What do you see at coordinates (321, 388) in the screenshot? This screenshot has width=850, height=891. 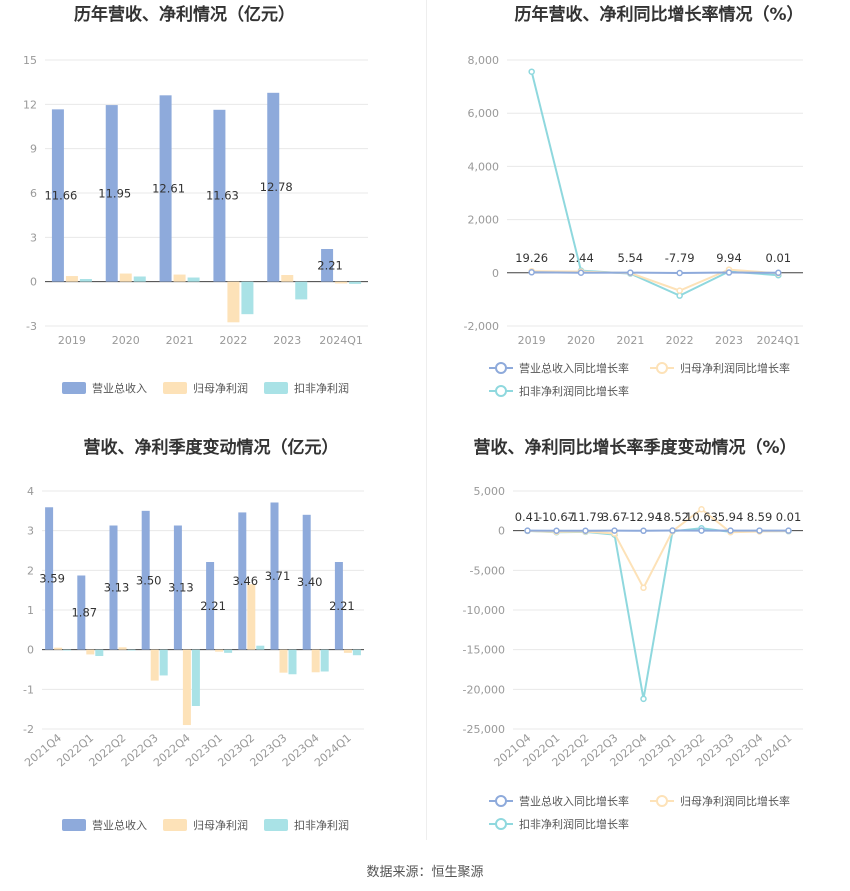 I see `legend-label: 扣非净利润` at bounding box center [321, 388].